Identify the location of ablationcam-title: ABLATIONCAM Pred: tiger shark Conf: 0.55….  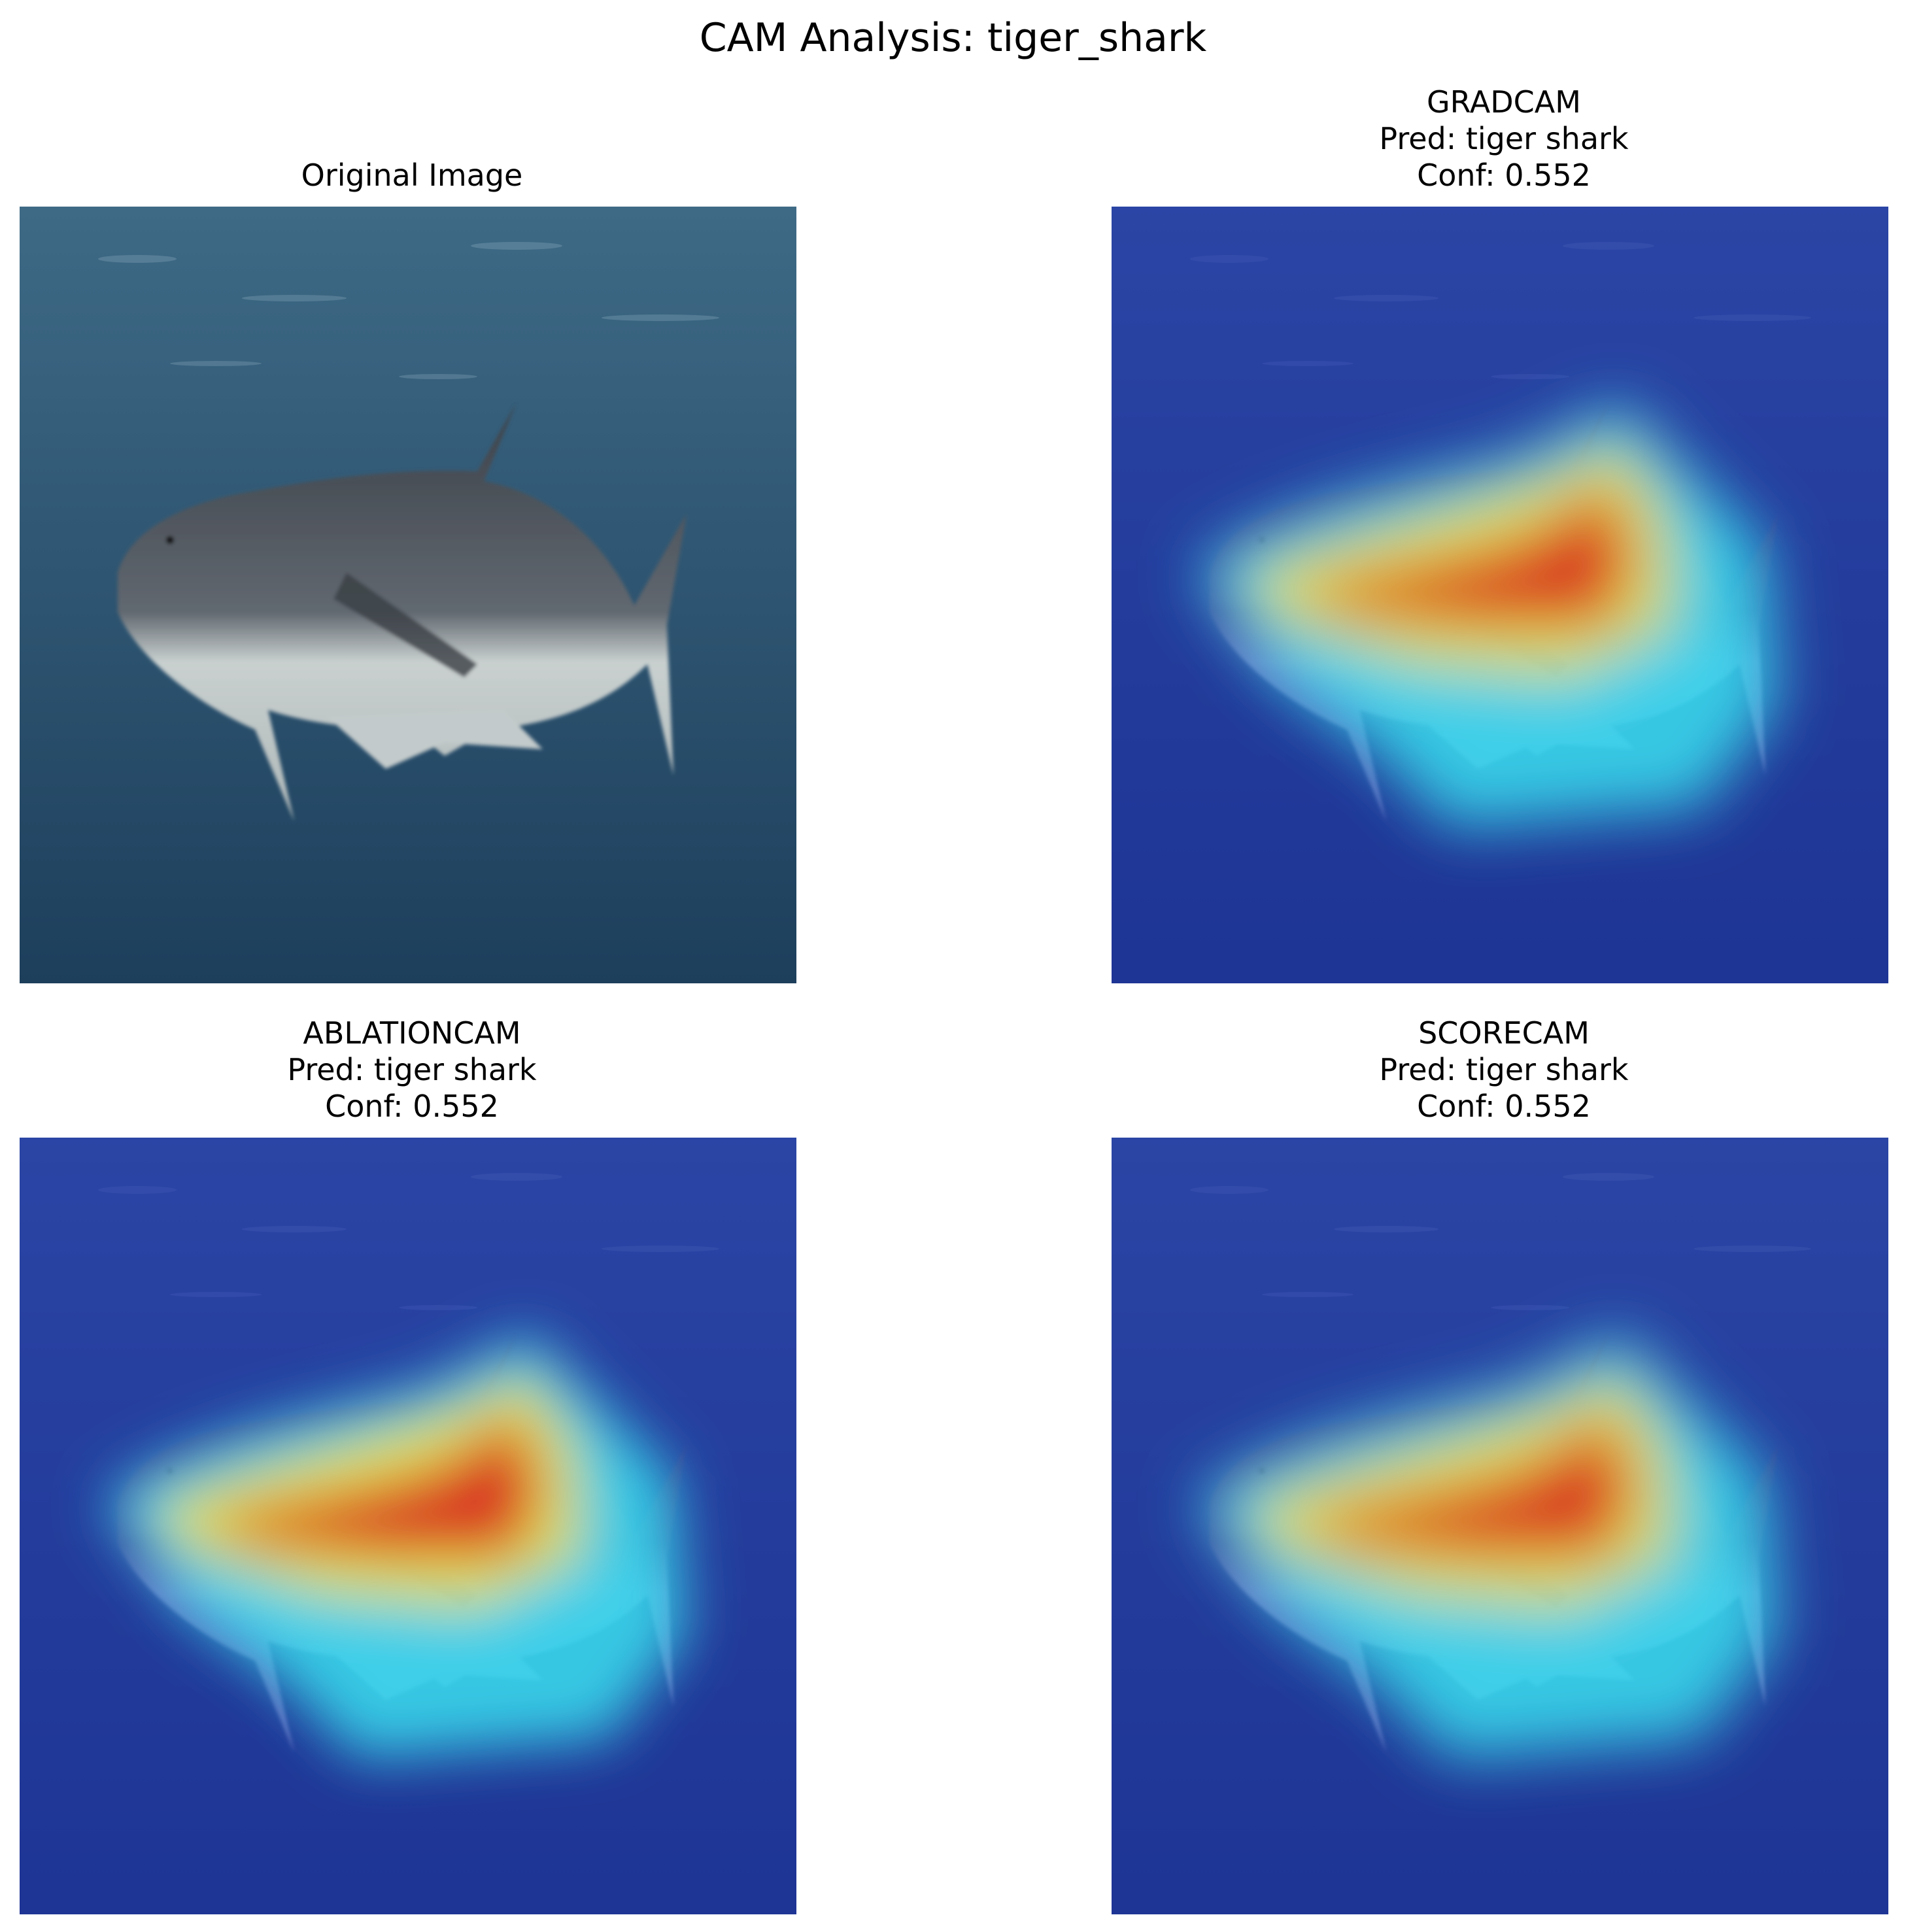
(412, 1070).